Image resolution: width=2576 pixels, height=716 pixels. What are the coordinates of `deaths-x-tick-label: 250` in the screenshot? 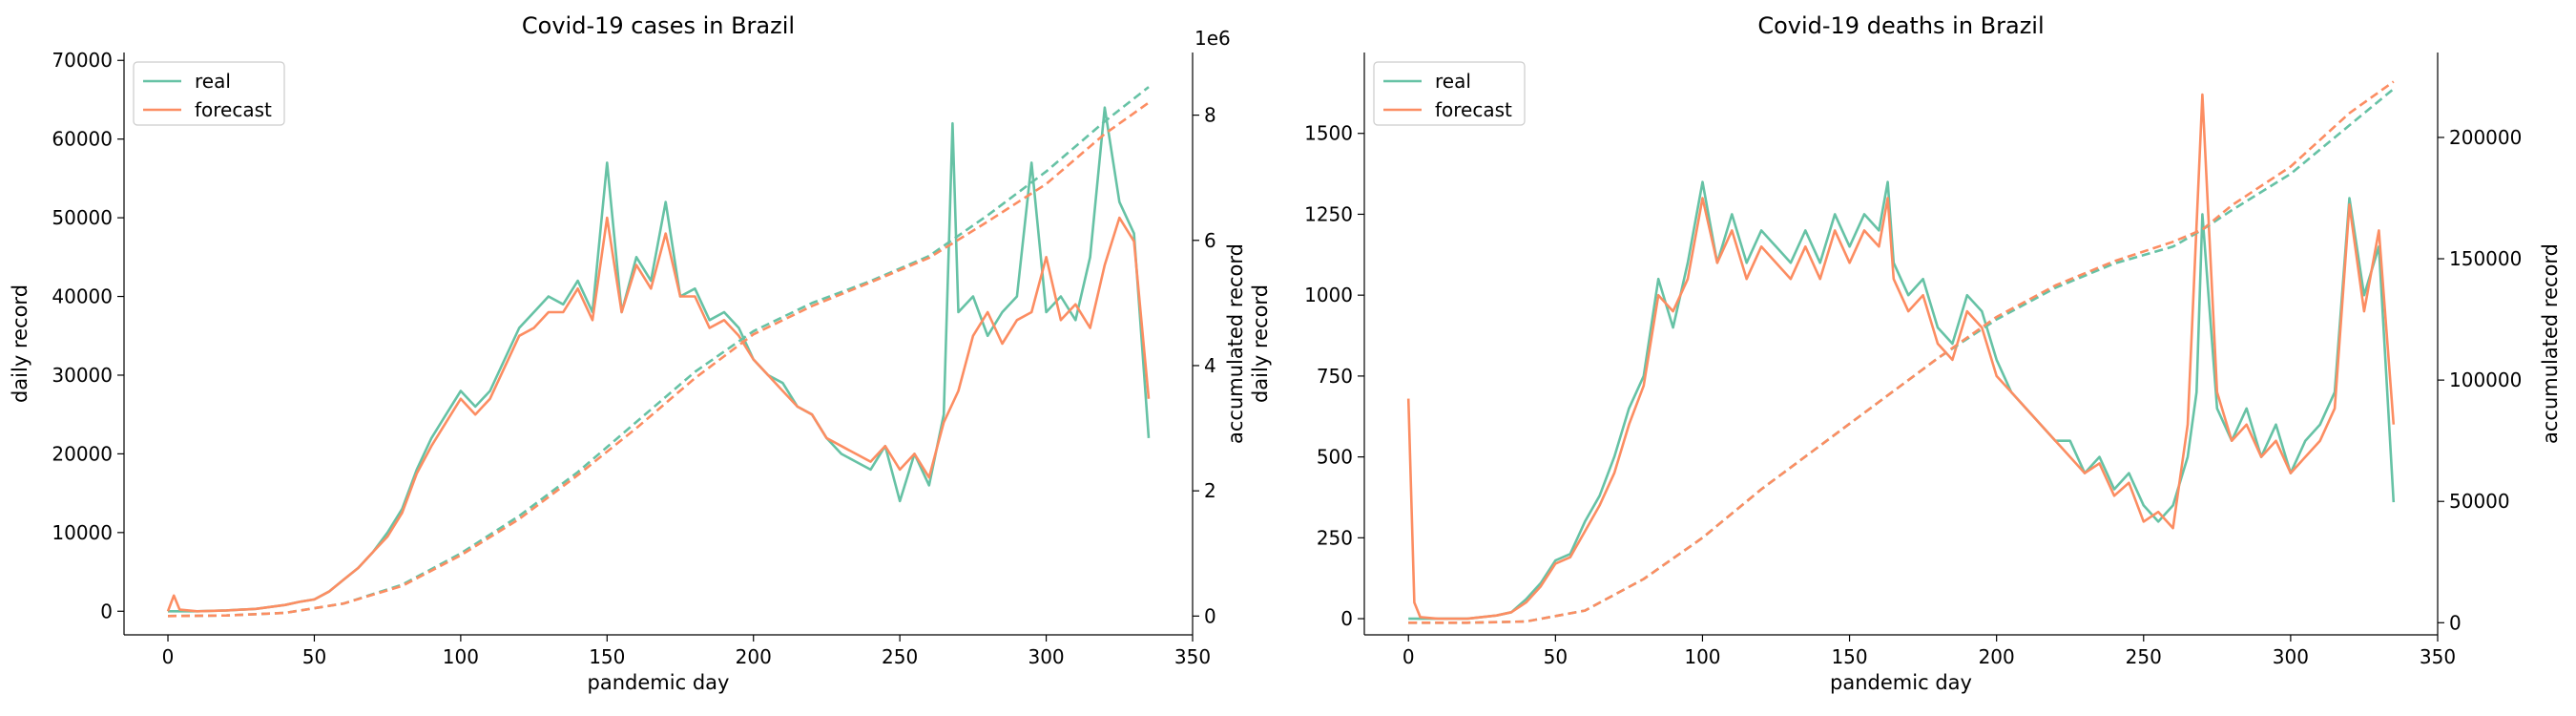 It's located at (2144, 656).